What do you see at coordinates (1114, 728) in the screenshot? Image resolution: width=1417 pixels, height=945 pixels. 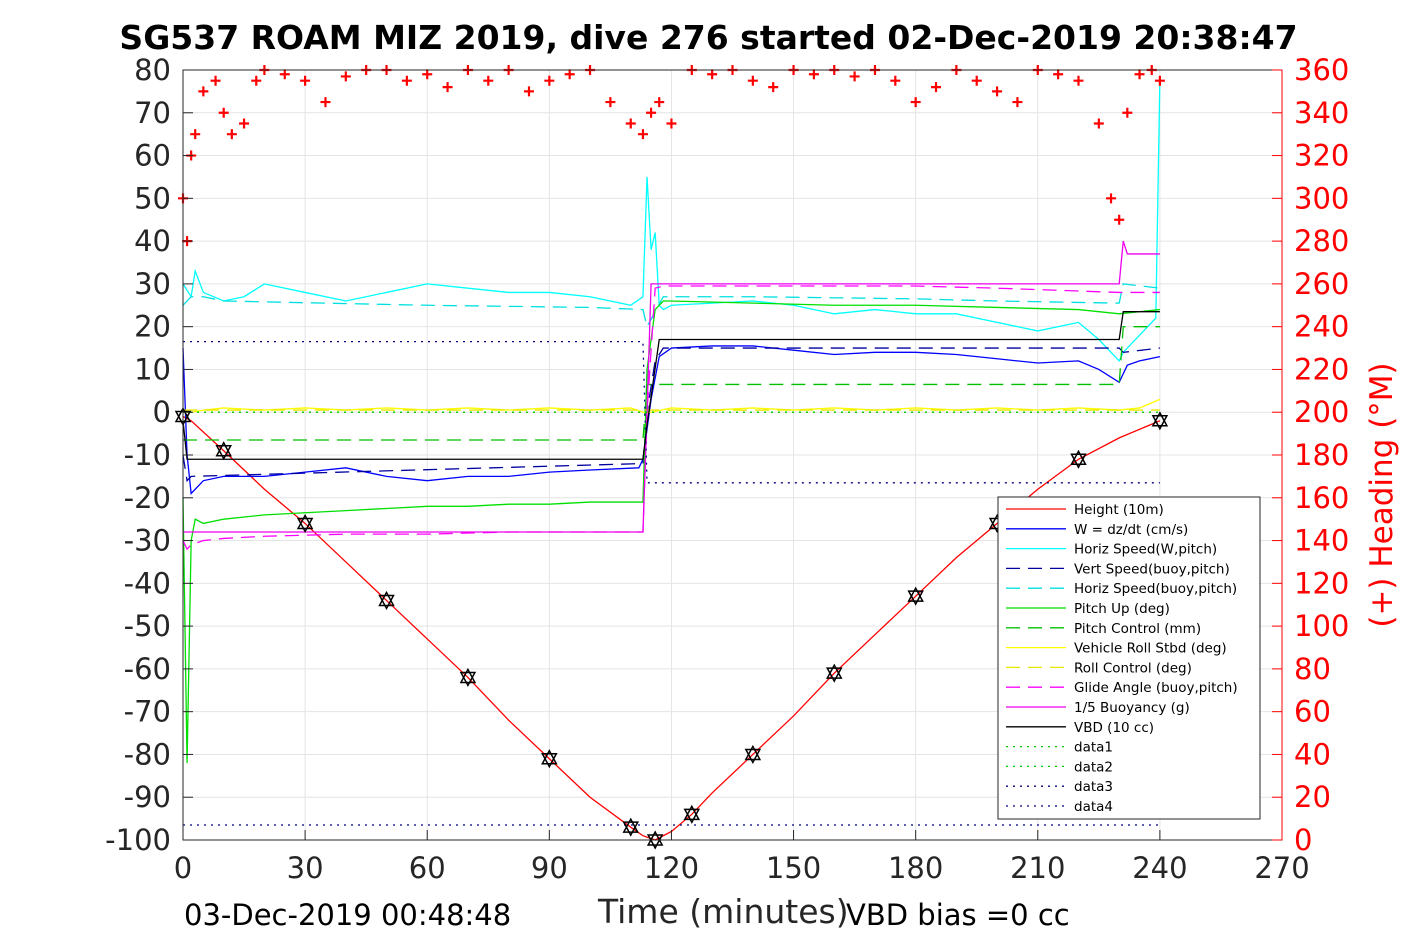 I see `legend-label: VBD (10 cc)` at bounding box center [1114, 728].